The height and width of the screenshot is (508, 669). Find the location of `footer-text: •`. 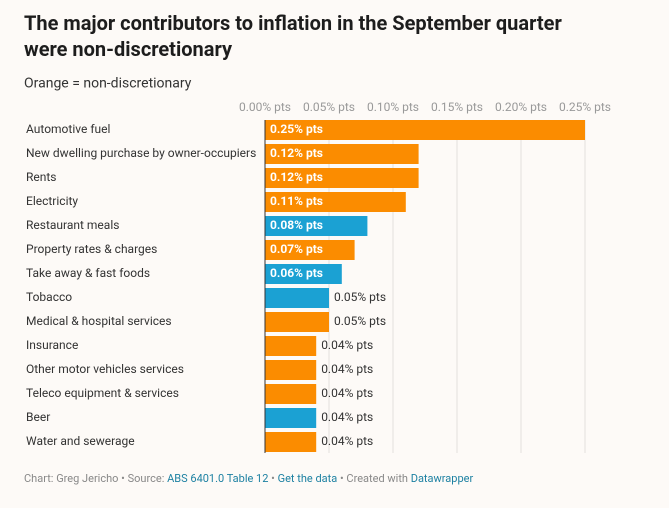

footer-text: • is located at coordinates (272, 478).